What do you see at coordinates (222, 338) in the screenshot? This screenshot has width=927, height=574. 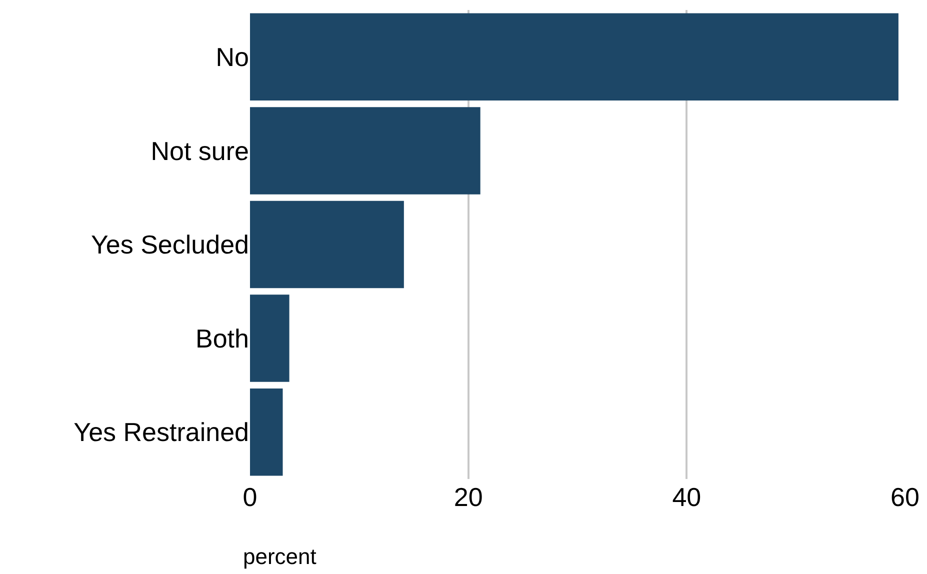 I see `y-tick-label: Both` at bounding box center [222, 338].